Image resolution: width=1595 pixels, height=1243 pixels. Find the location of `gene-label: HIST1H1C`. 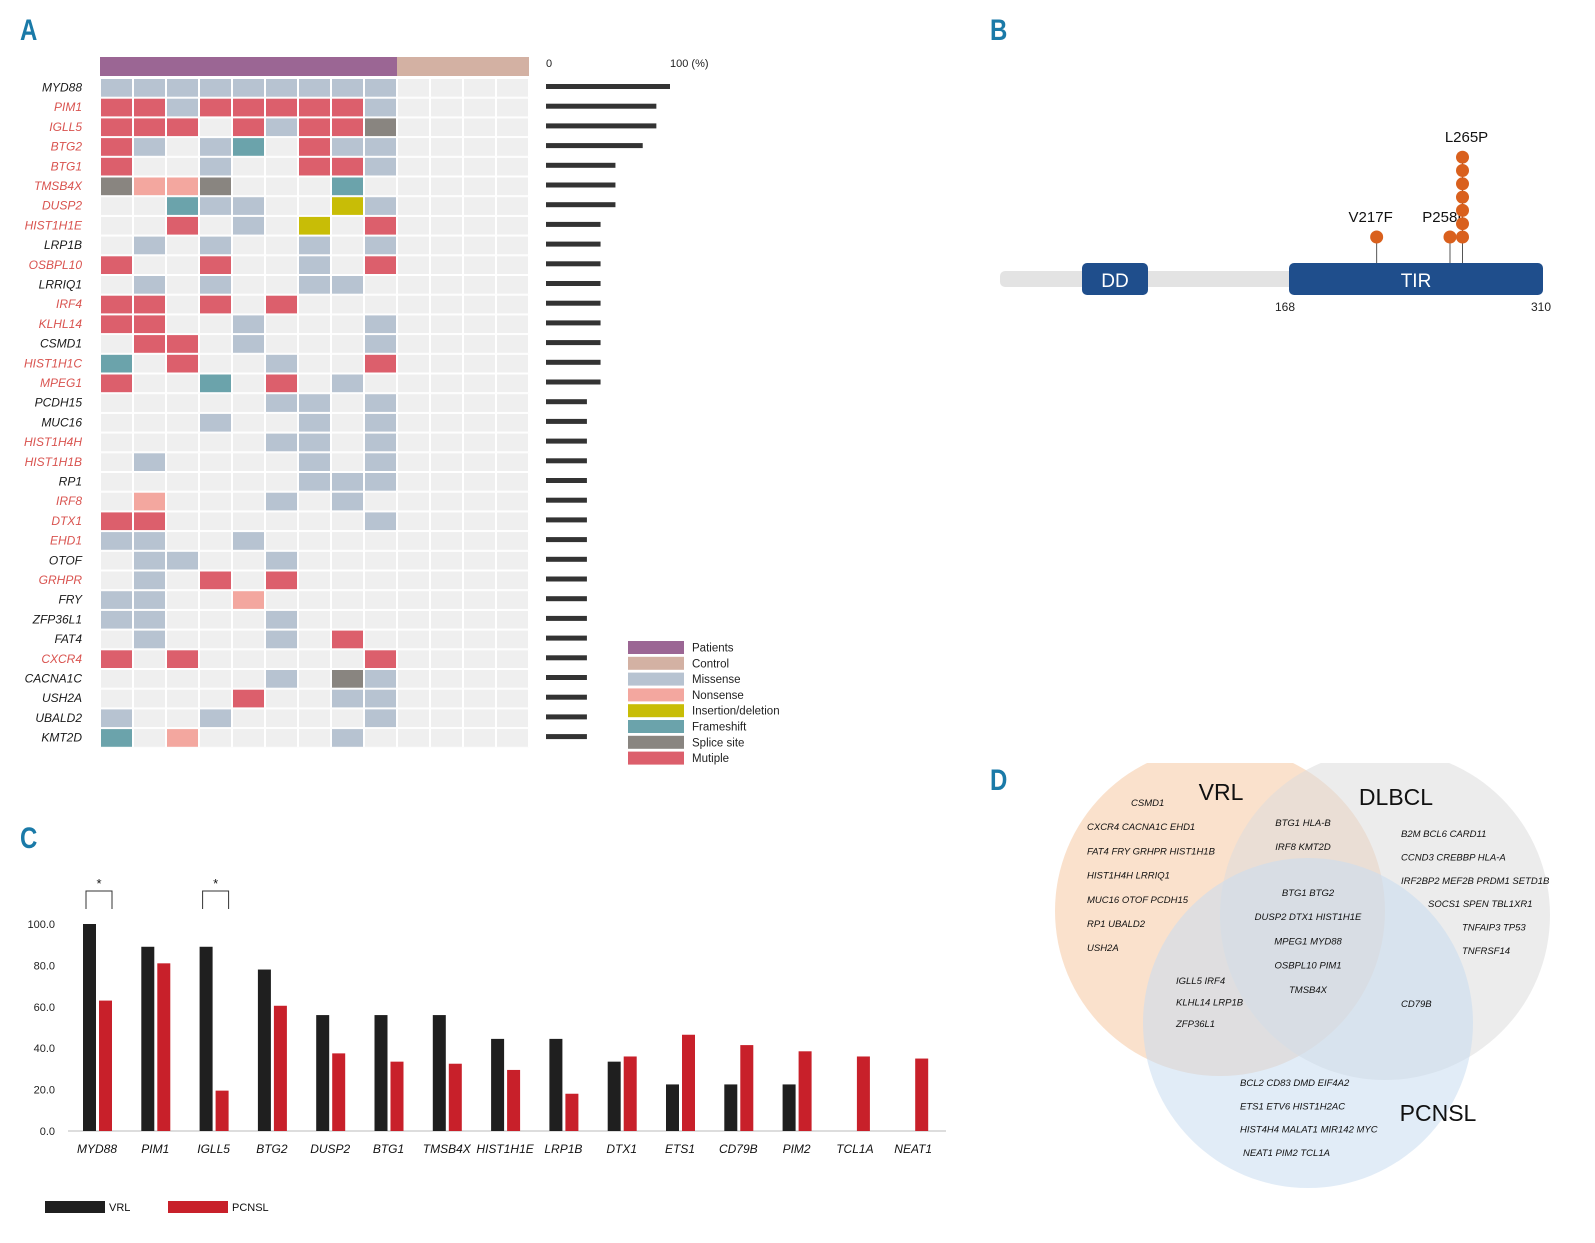

gene-label: HIST1H1C is located at coordinates (53, 363).